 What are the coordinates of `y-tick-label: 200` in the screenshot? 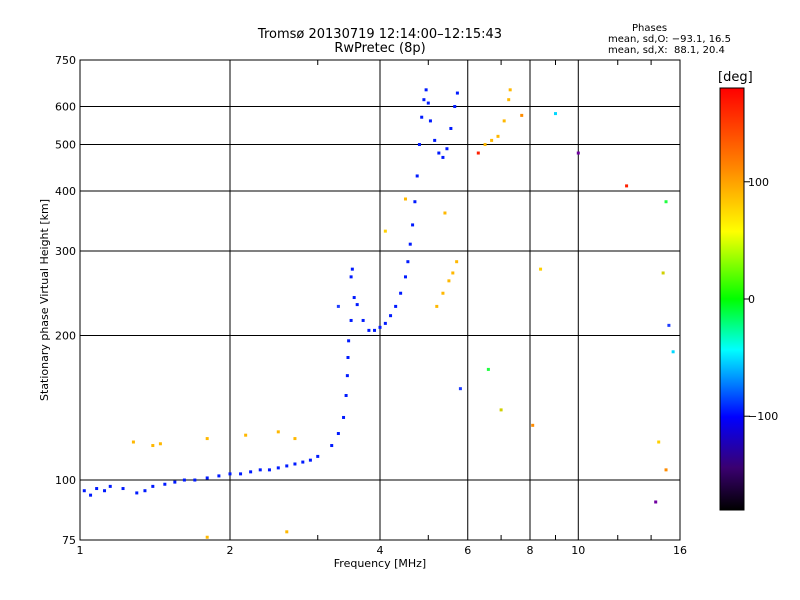 It's located at (65, 336).